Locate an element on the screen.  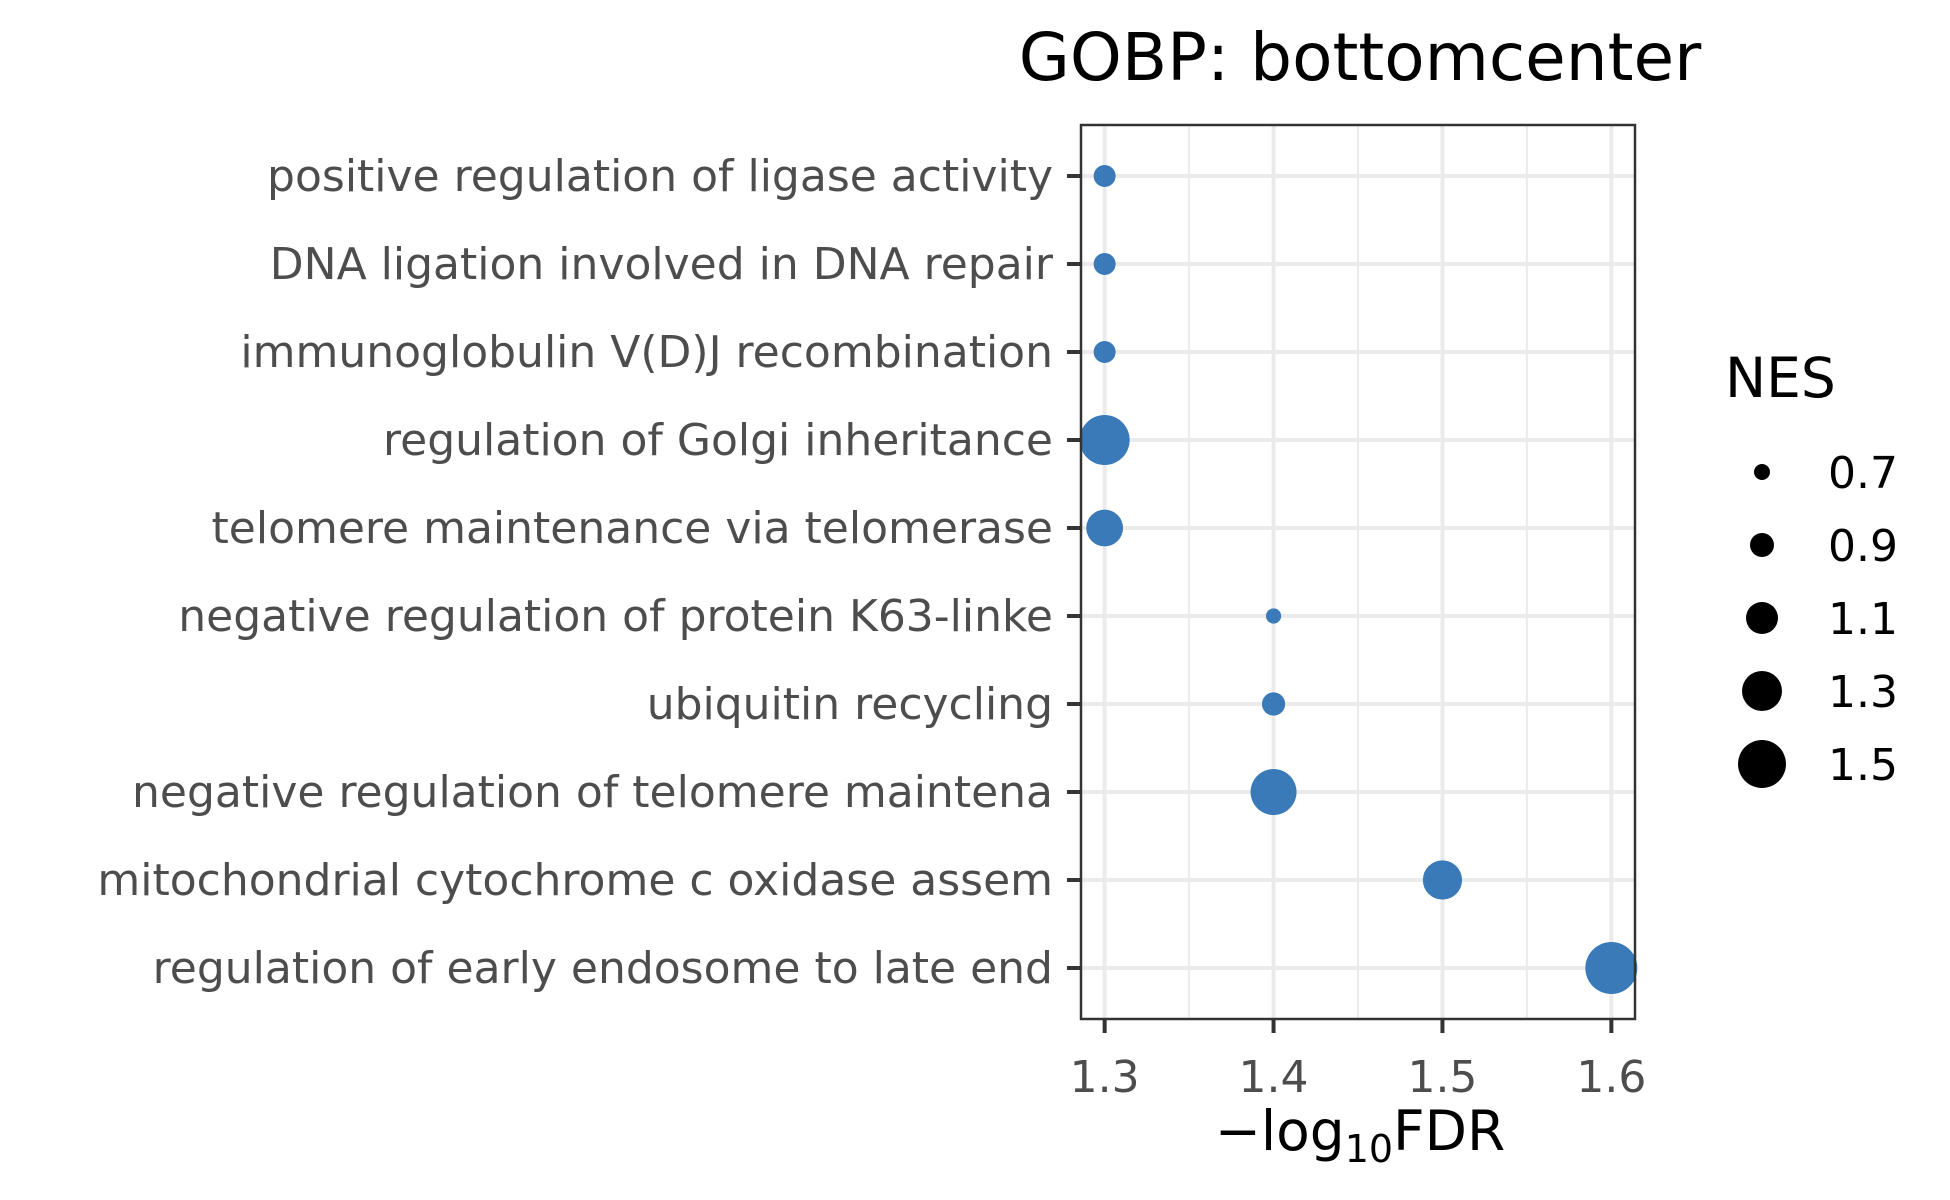
size-legend: NES 0.7 0.9 1.1 1.3 1.5 is located at coordinates (1811, 568).